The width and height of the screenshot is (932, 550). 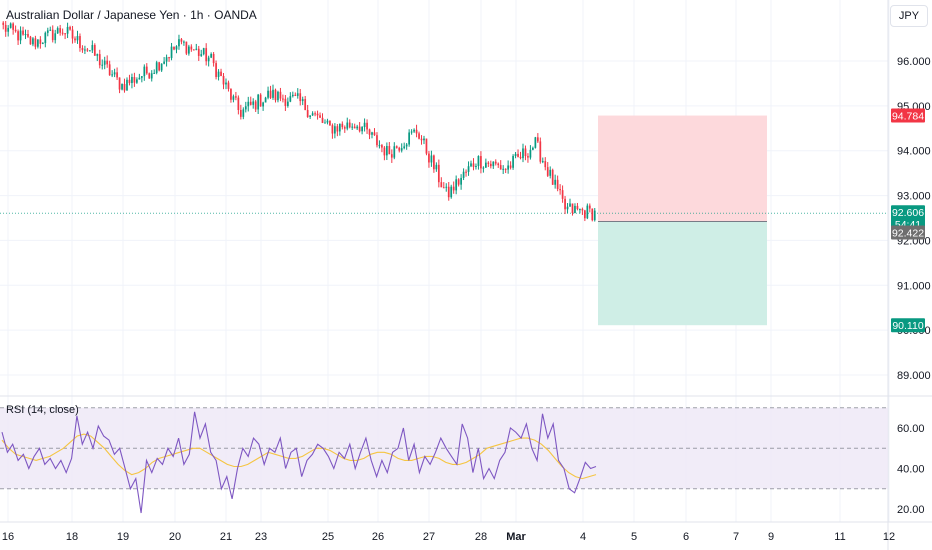 I want to click on time-tick-label: 4, so click(x=583, y=537).